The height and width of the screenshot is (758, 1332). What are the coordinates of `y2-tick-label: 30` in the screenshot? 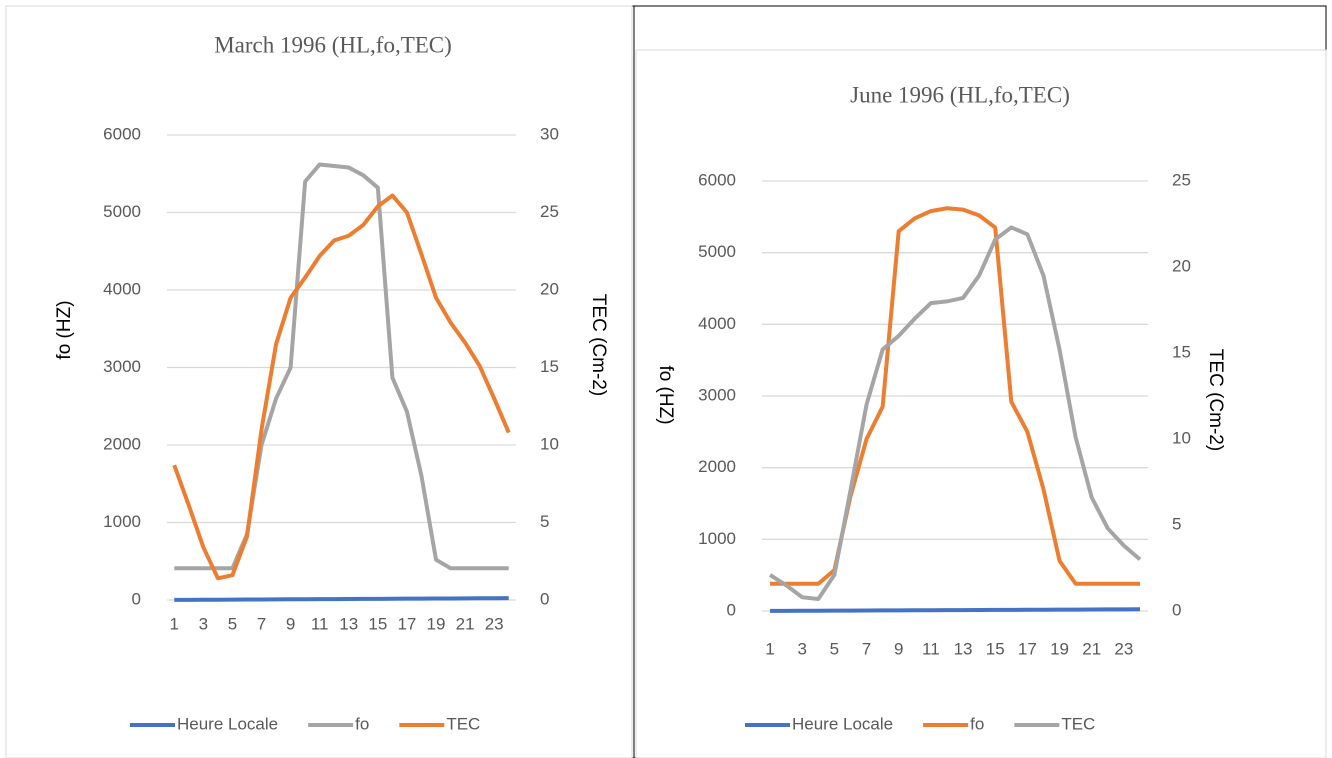 It's located at (549, 133).